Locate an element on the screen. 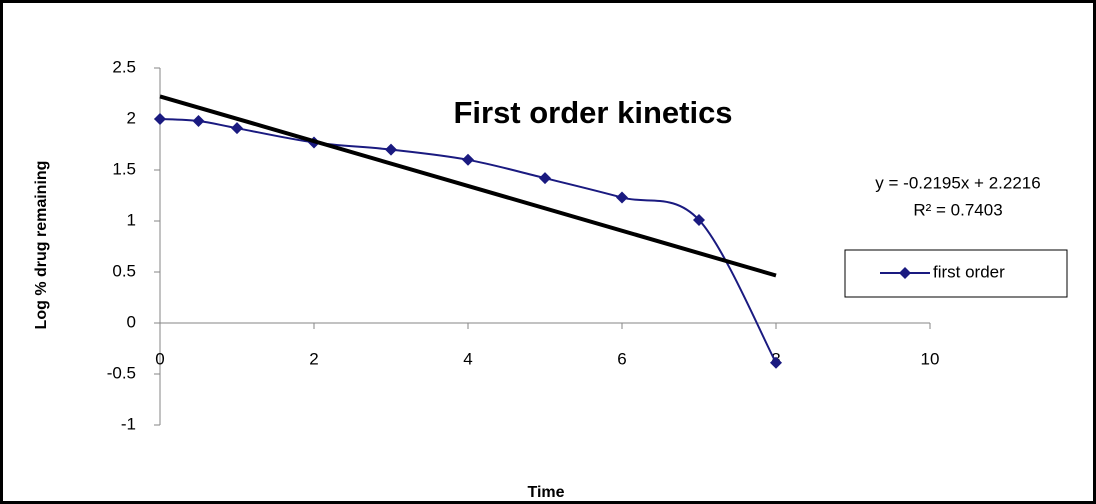 Image resolution: width=1096 pixels, height=504 pixels. y-tick-label: 2 is located at coordinates (131, 117).